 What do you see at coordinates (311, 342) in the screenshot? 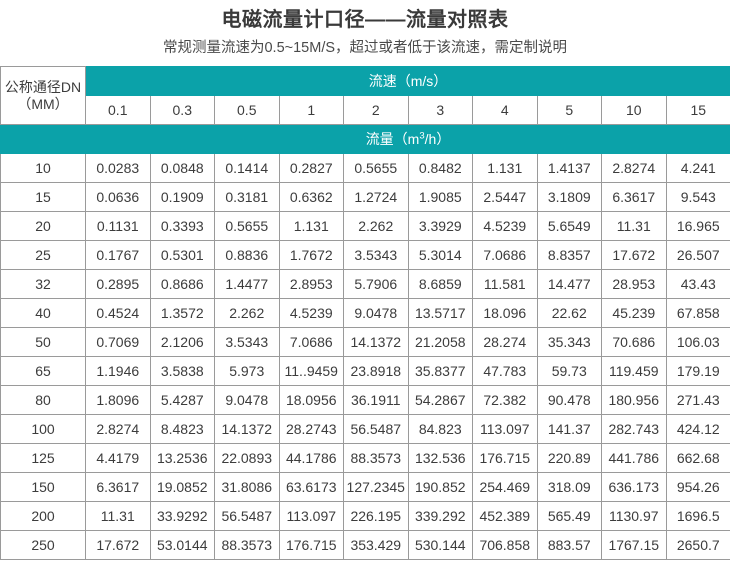
I see `flow-value-cell: 7.0686` at bounding box center [311, 342].